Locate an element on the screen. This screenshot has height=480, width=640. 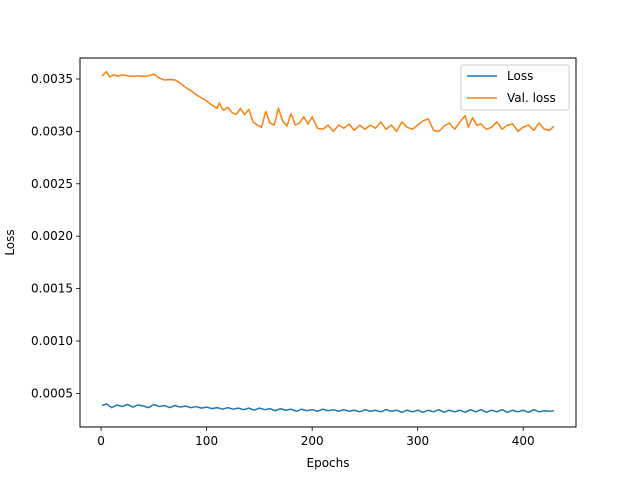
x-tick-label: 100 is located at coordinates (206, 441).